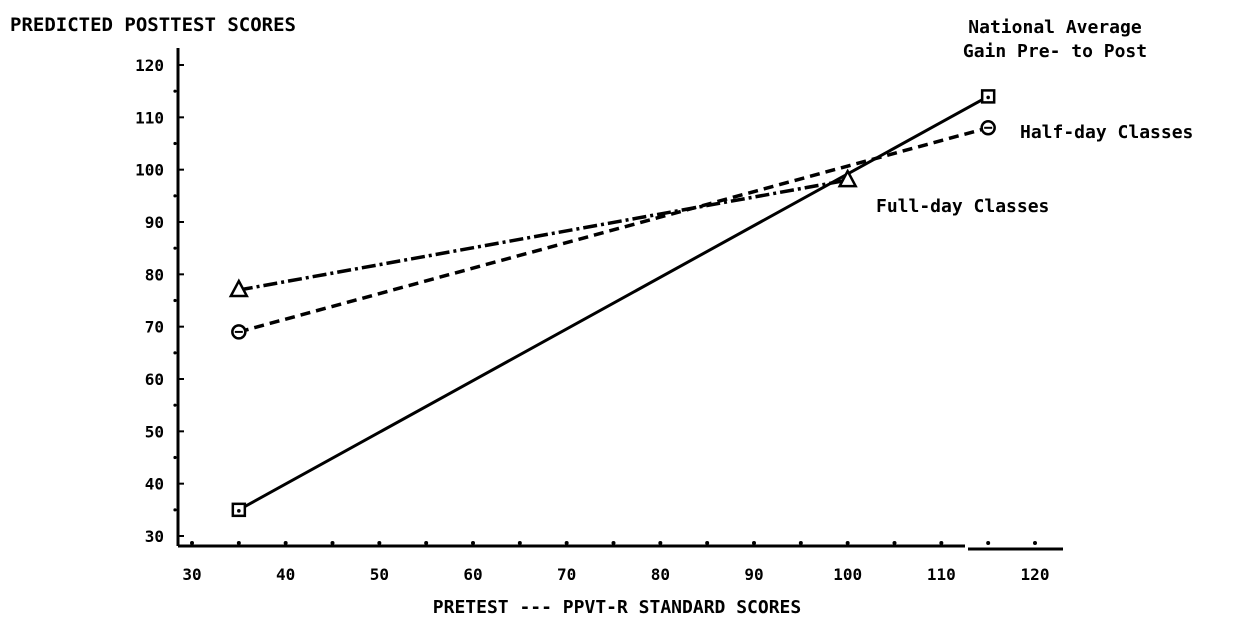 The image size is (1242, 621). I want to click on series-line, so click(543, 235).